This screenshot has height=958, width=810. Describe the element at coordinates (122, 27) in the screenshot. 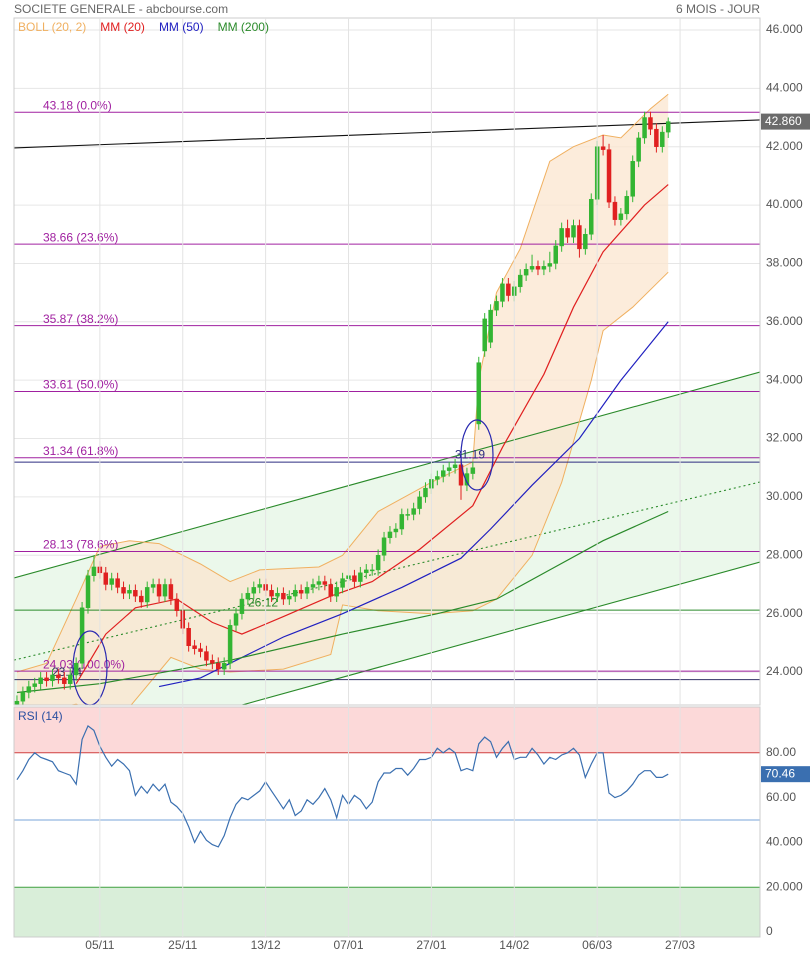

I see `legend-entry: MM (20)` at that location.